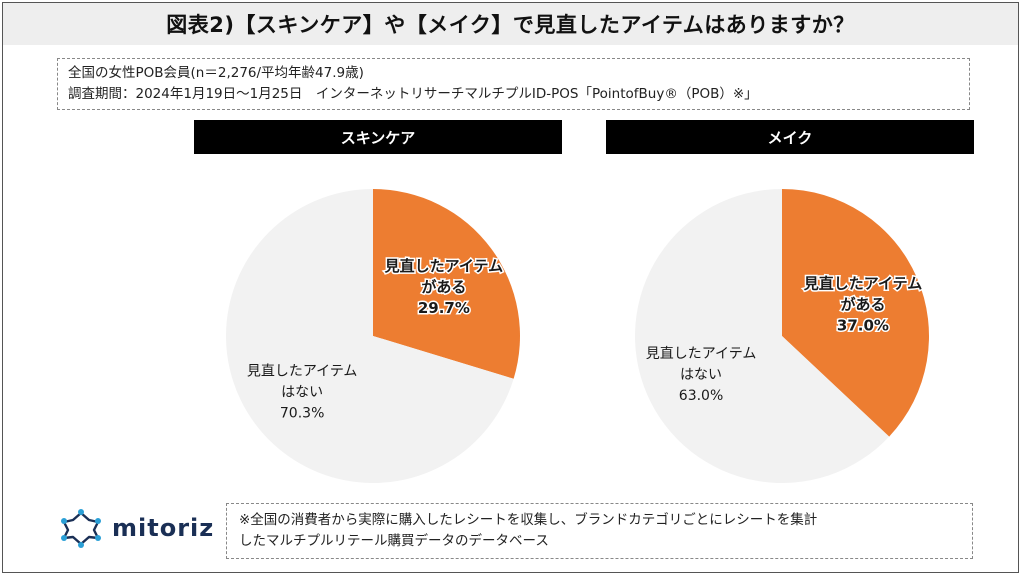 Image resolution: width=1023 pixels, height=577 pixels. I want to click on chart-title-makeup: メイク, so click(790, 137).